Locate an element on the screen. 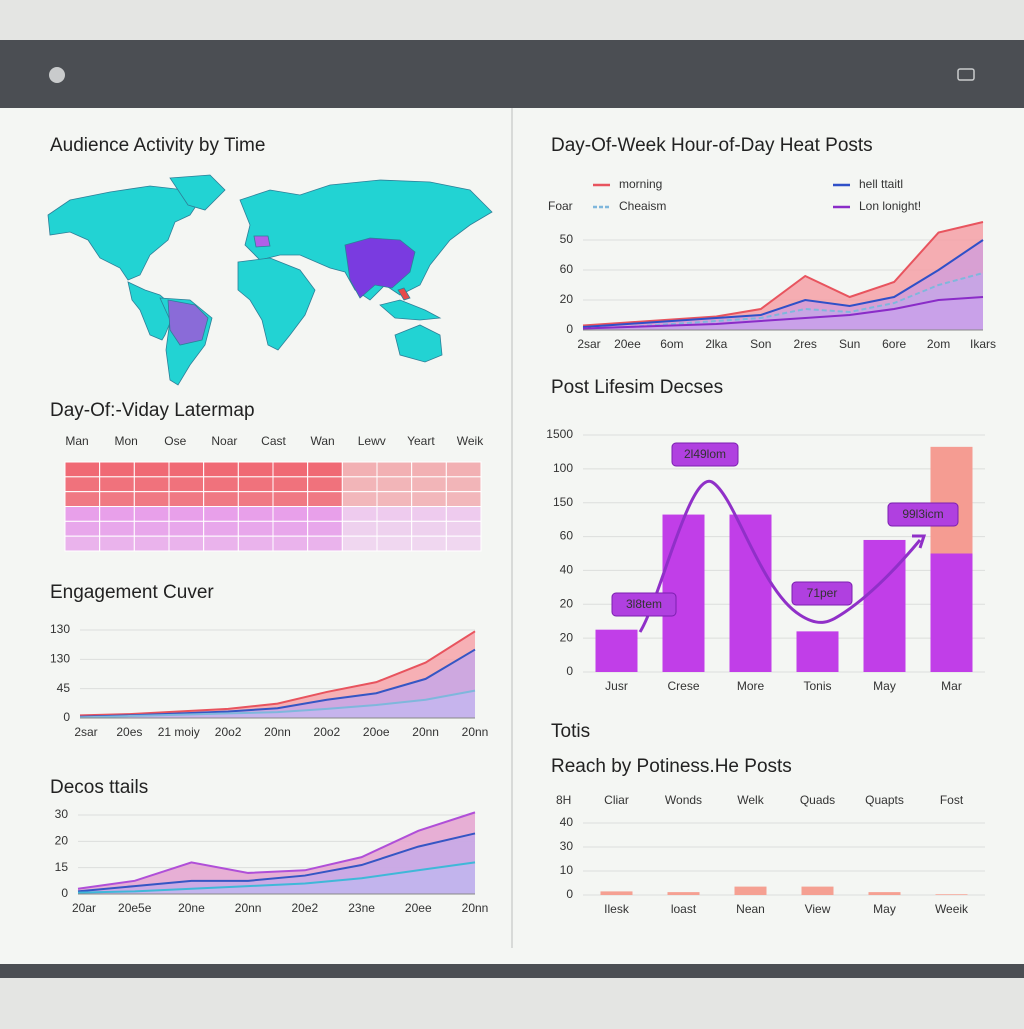 This screenshot has width=1024, height=1029. x-tick-label: Son is located at coordinates (760, 344).